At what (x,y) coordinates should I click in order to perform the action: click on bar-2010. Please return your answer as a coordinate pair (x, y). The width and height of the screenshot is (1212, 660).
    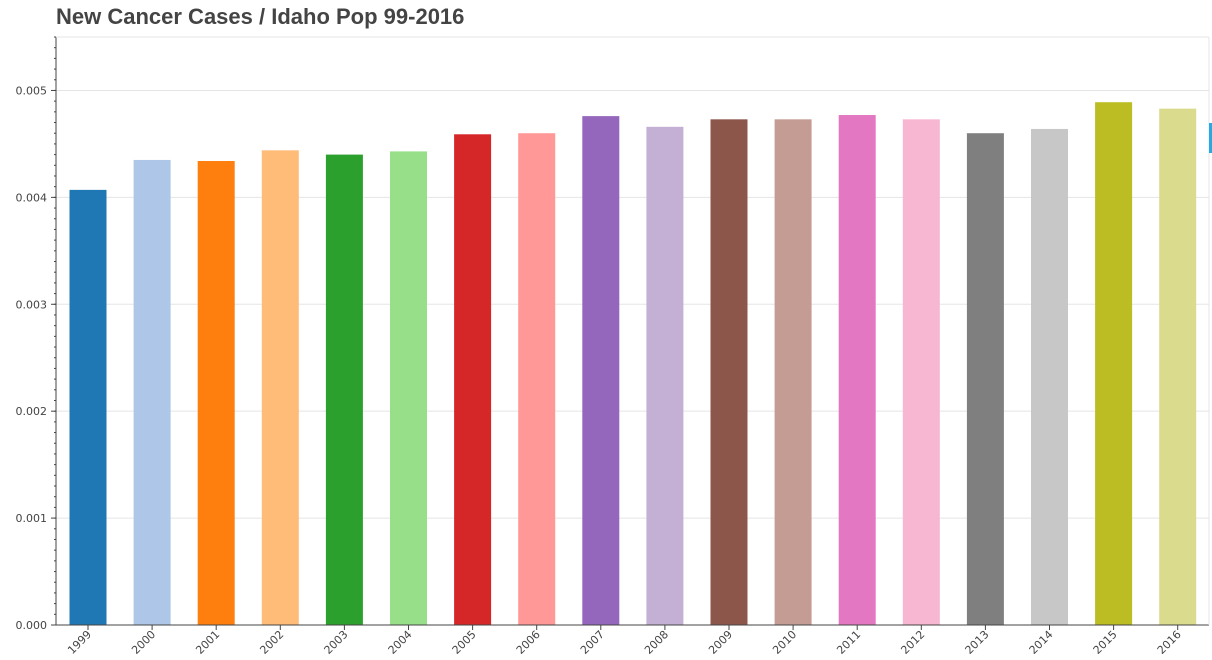
    Looking at the image, I should click on (793, 372).